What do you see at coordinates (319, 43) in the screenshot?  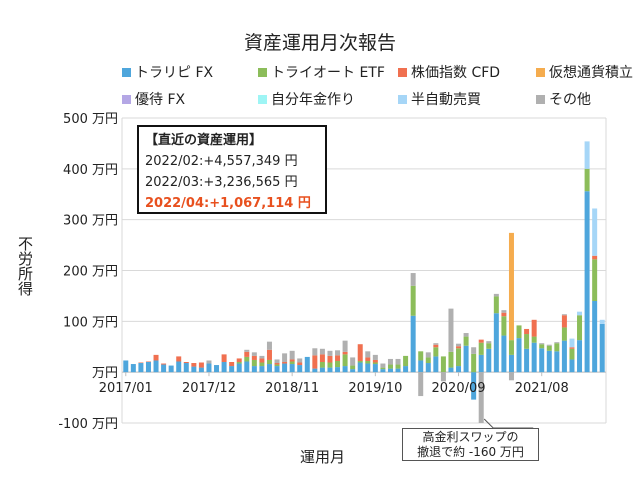 I see `chart-title: 資産運用月次報告` at bounding box center [319, 43].